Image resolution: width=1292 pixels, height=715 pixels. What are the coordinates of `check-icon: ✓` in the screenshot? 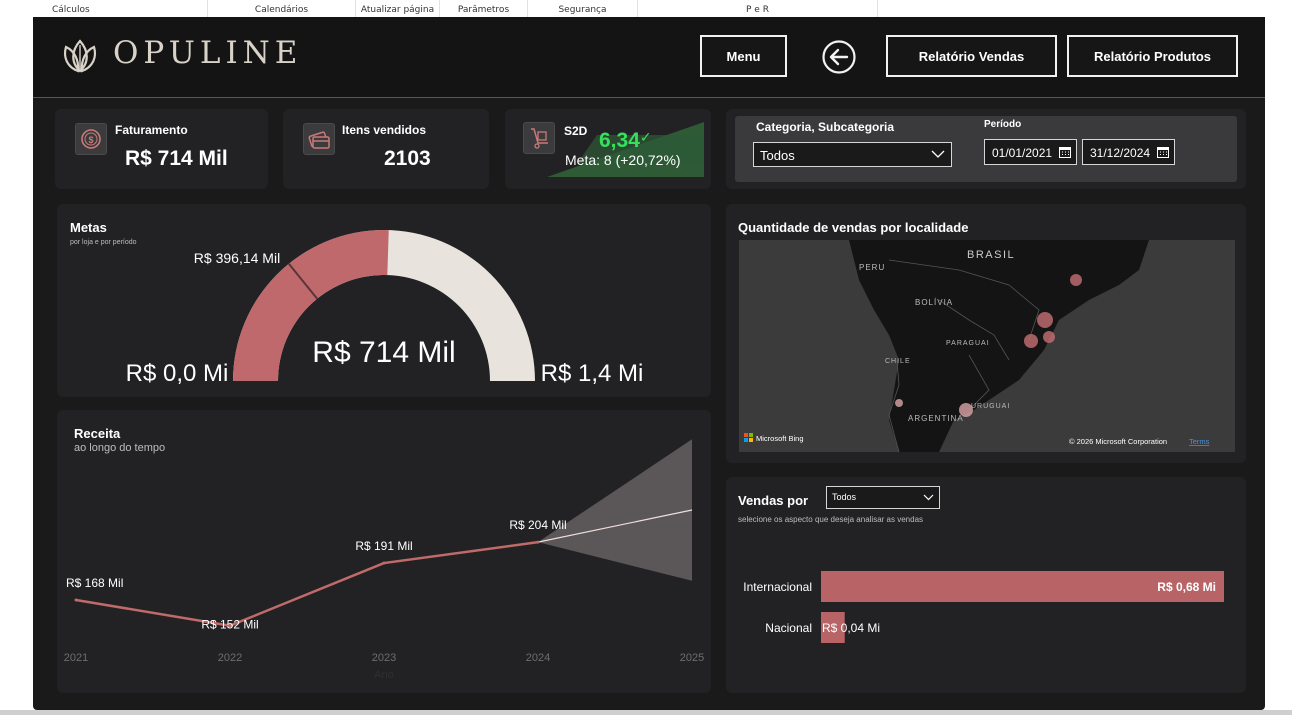 It's located at (645, 137).